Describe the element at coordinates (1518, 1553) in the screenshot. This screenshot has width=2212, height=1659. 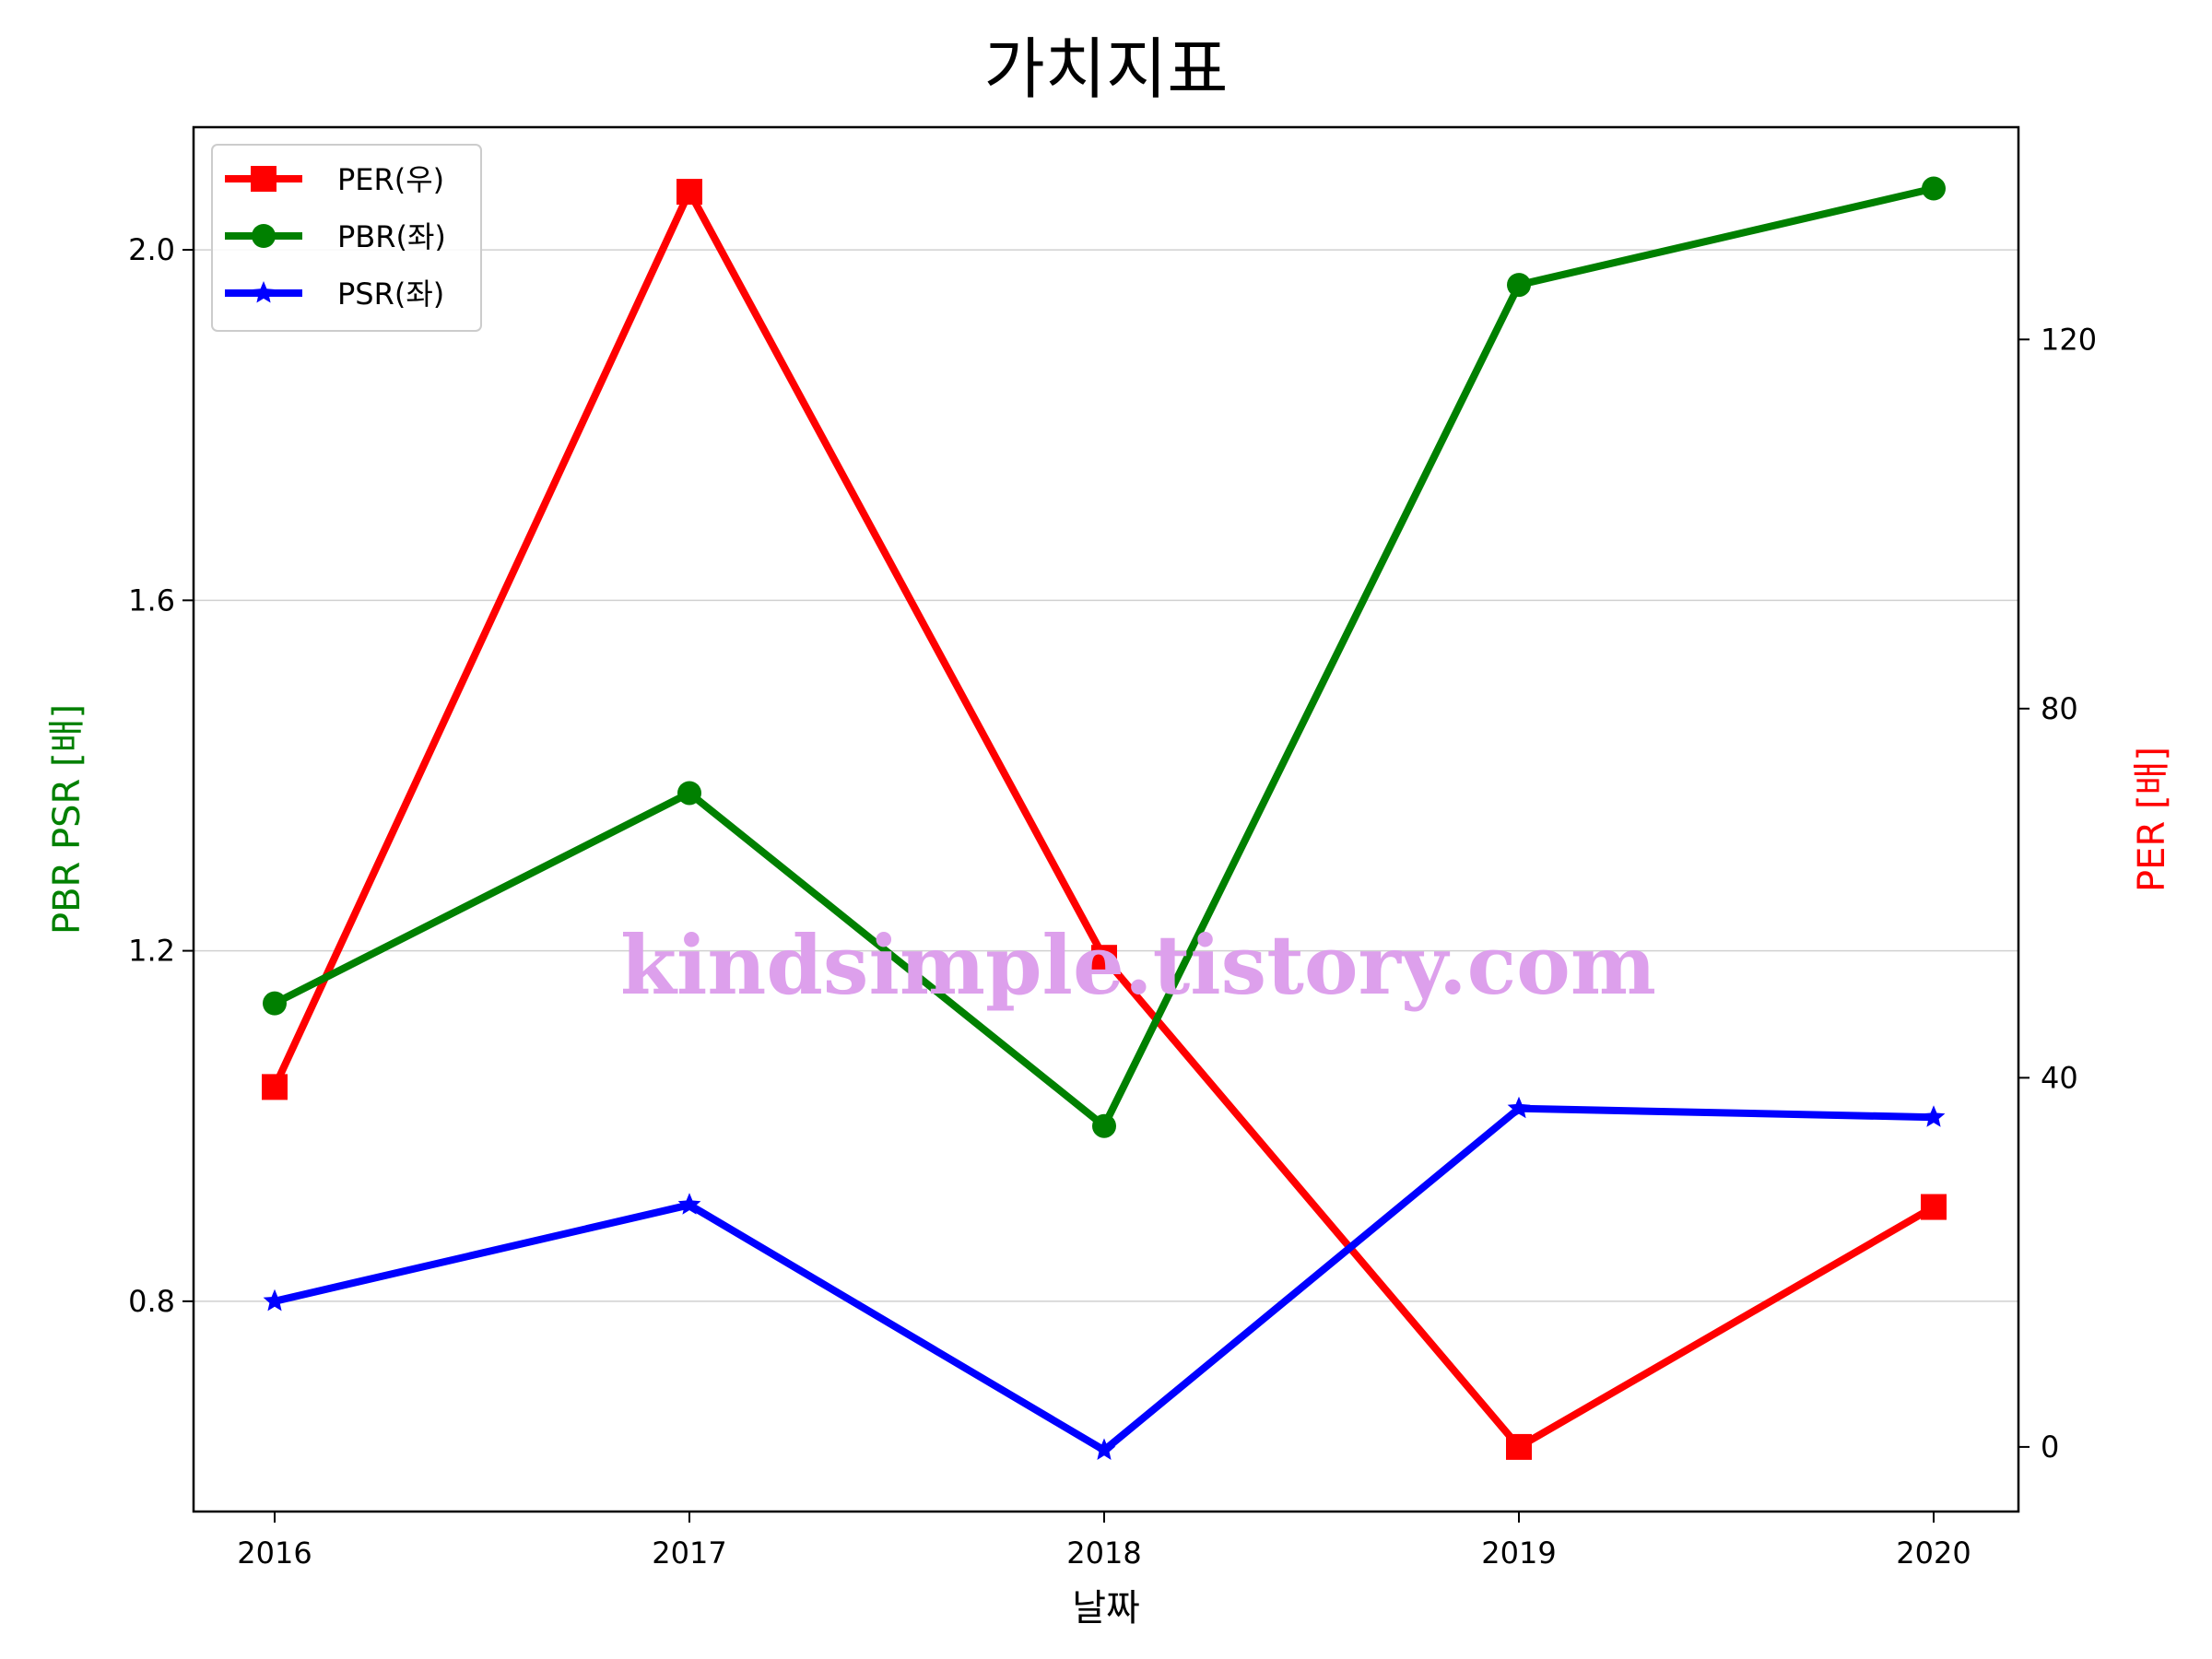
I see `x-tick-label: 2019` at that location.